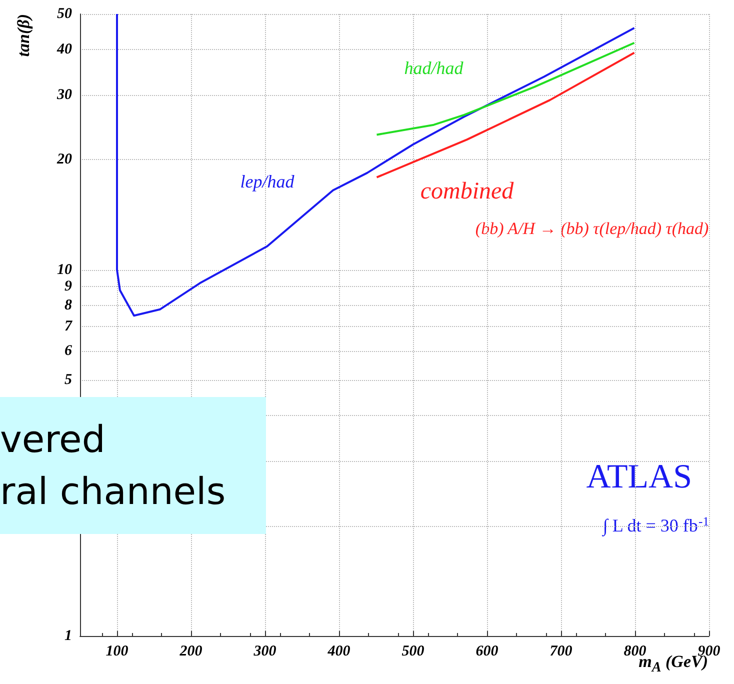 The height and width of the screenshot is (684, 734). I want to click on y-tick-label: 20, so click(64, 160).